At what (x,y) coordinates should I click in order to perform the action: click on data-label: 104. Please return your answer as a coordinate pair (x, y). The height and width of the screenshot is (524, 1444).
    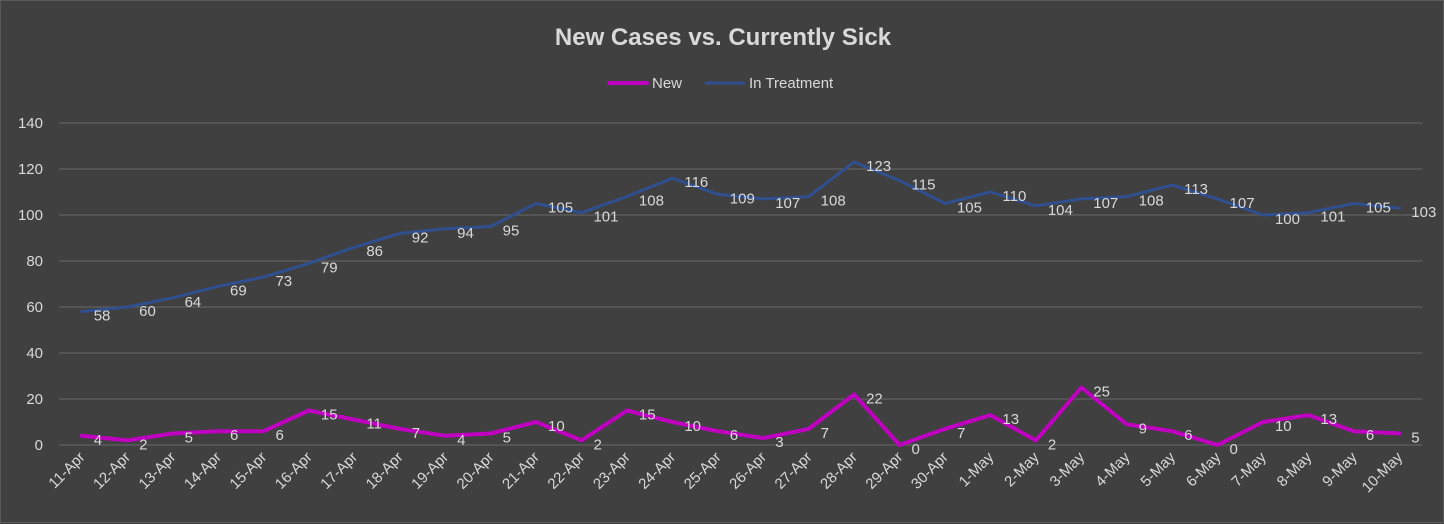
    Looking at the image, I should click on (1060, 210).